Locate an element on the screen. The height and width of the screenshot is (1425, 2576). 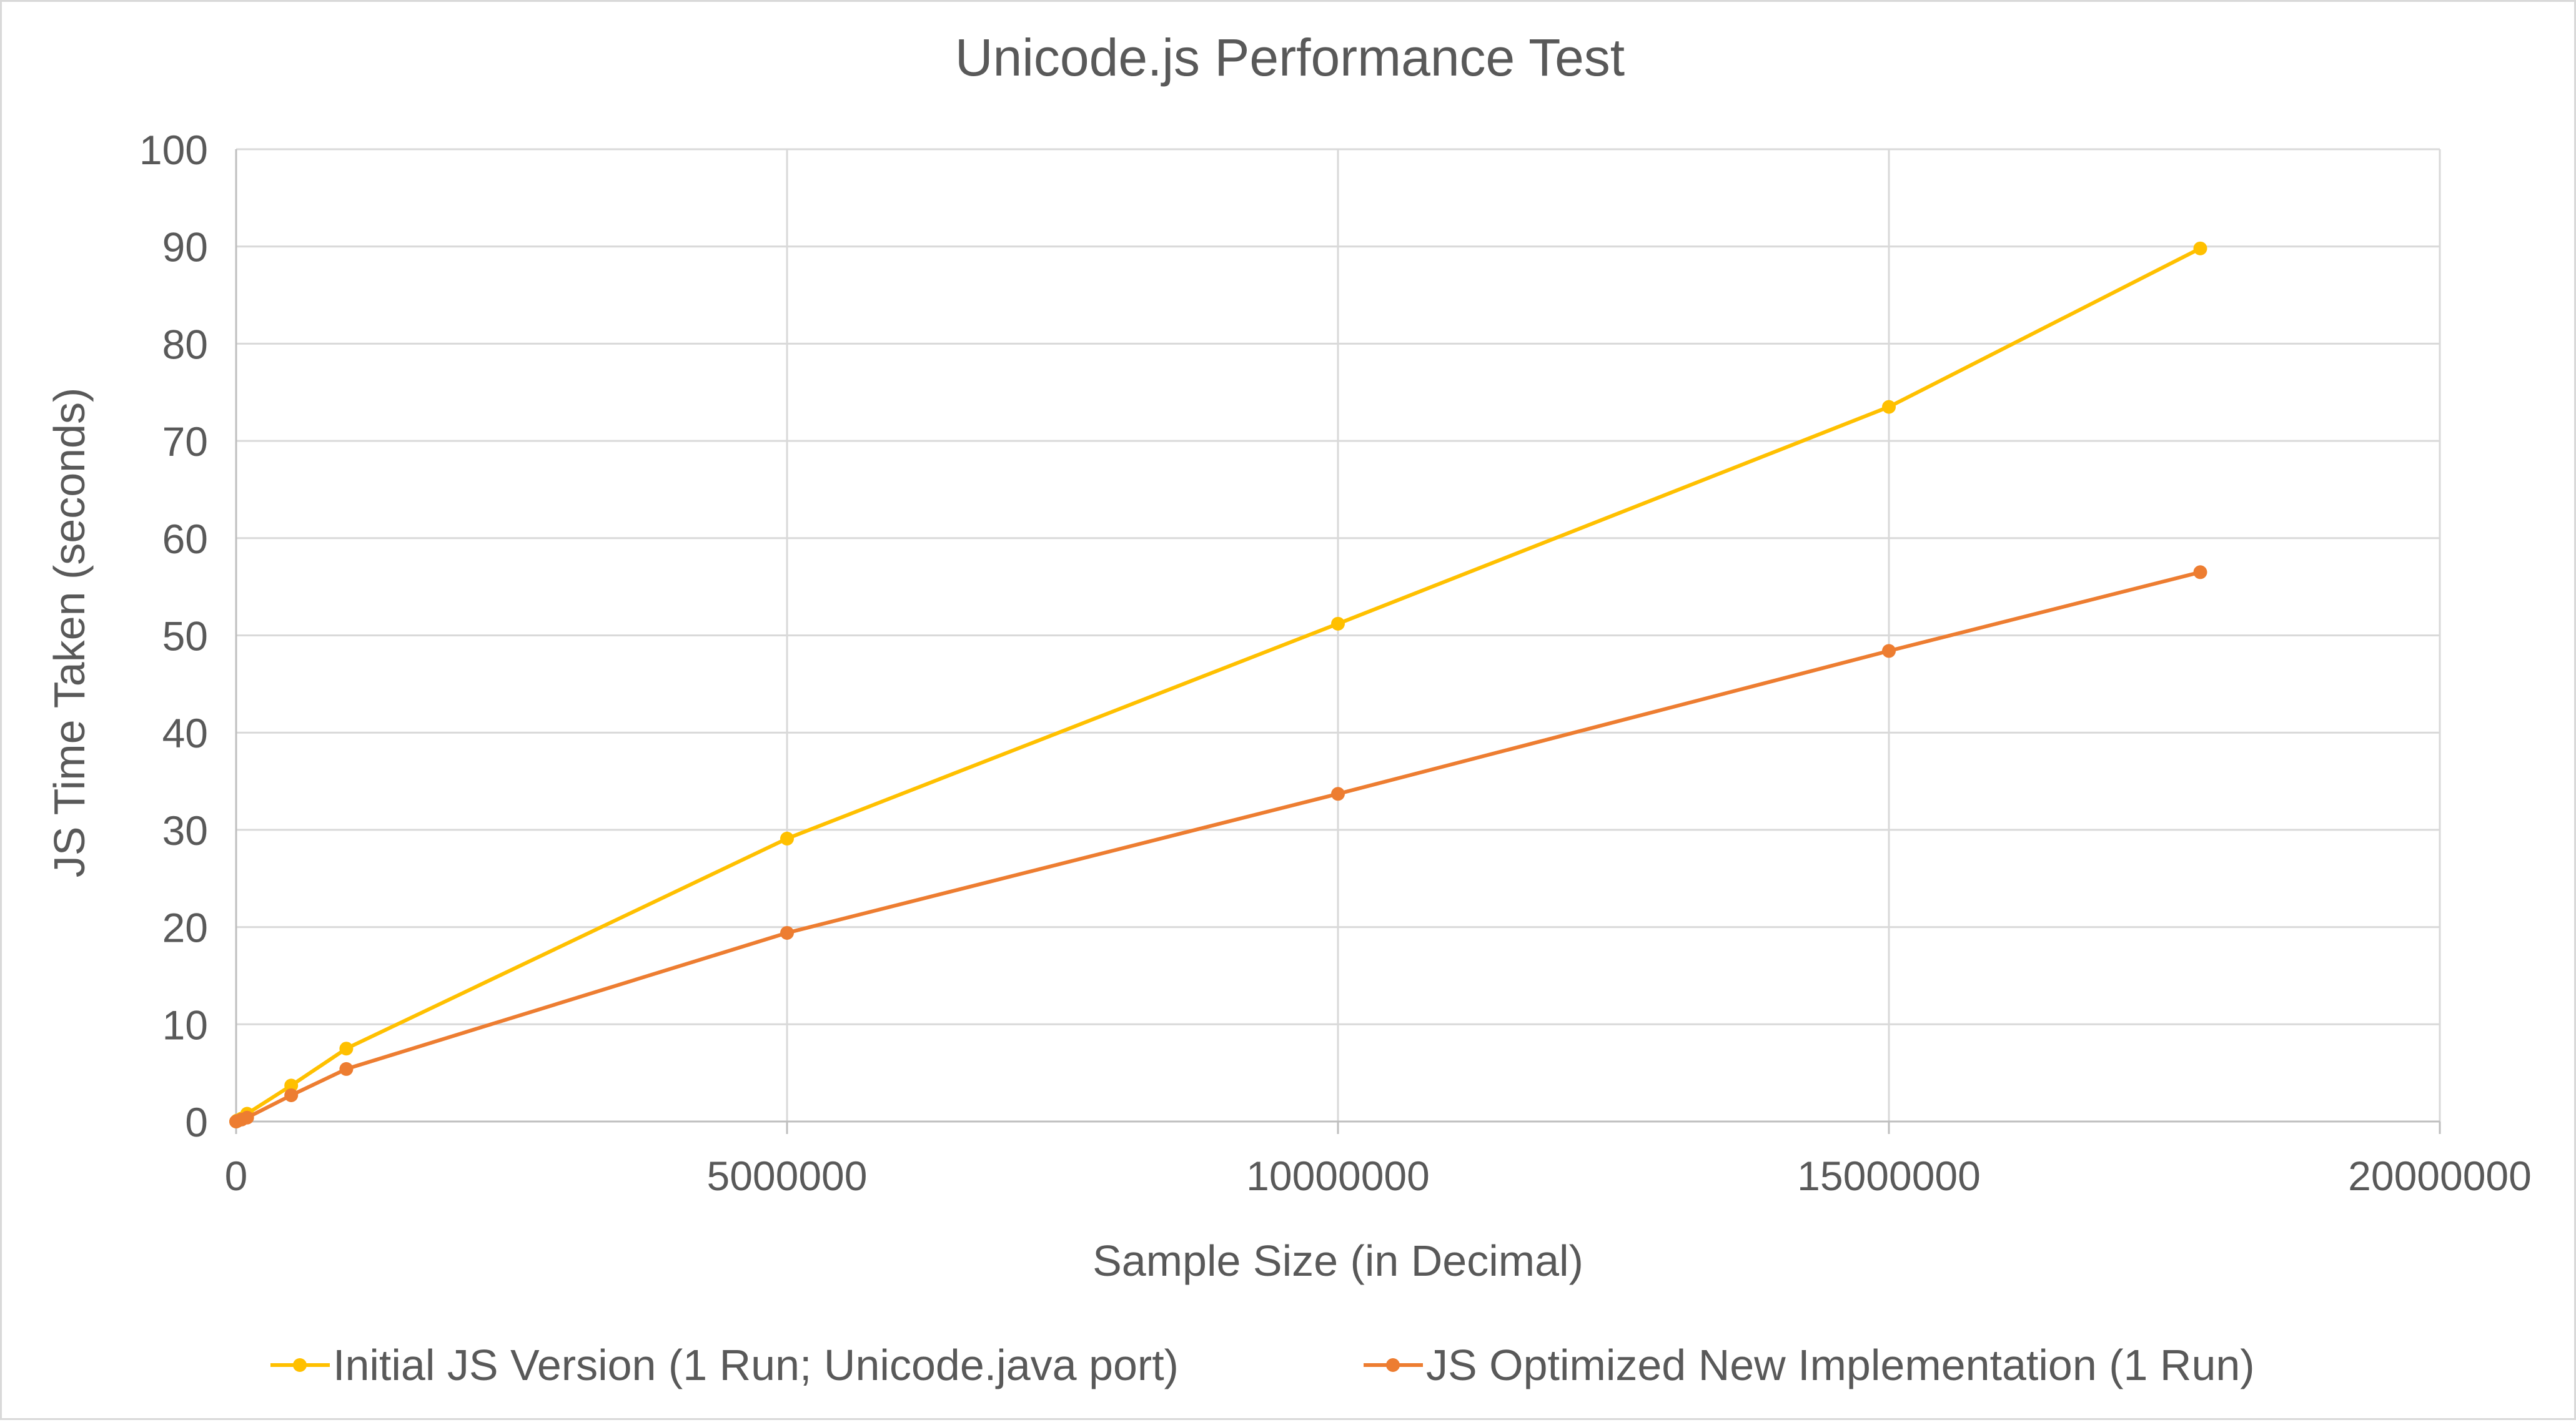
y-tick-label: 10 is located at coordinates (185, 1025).